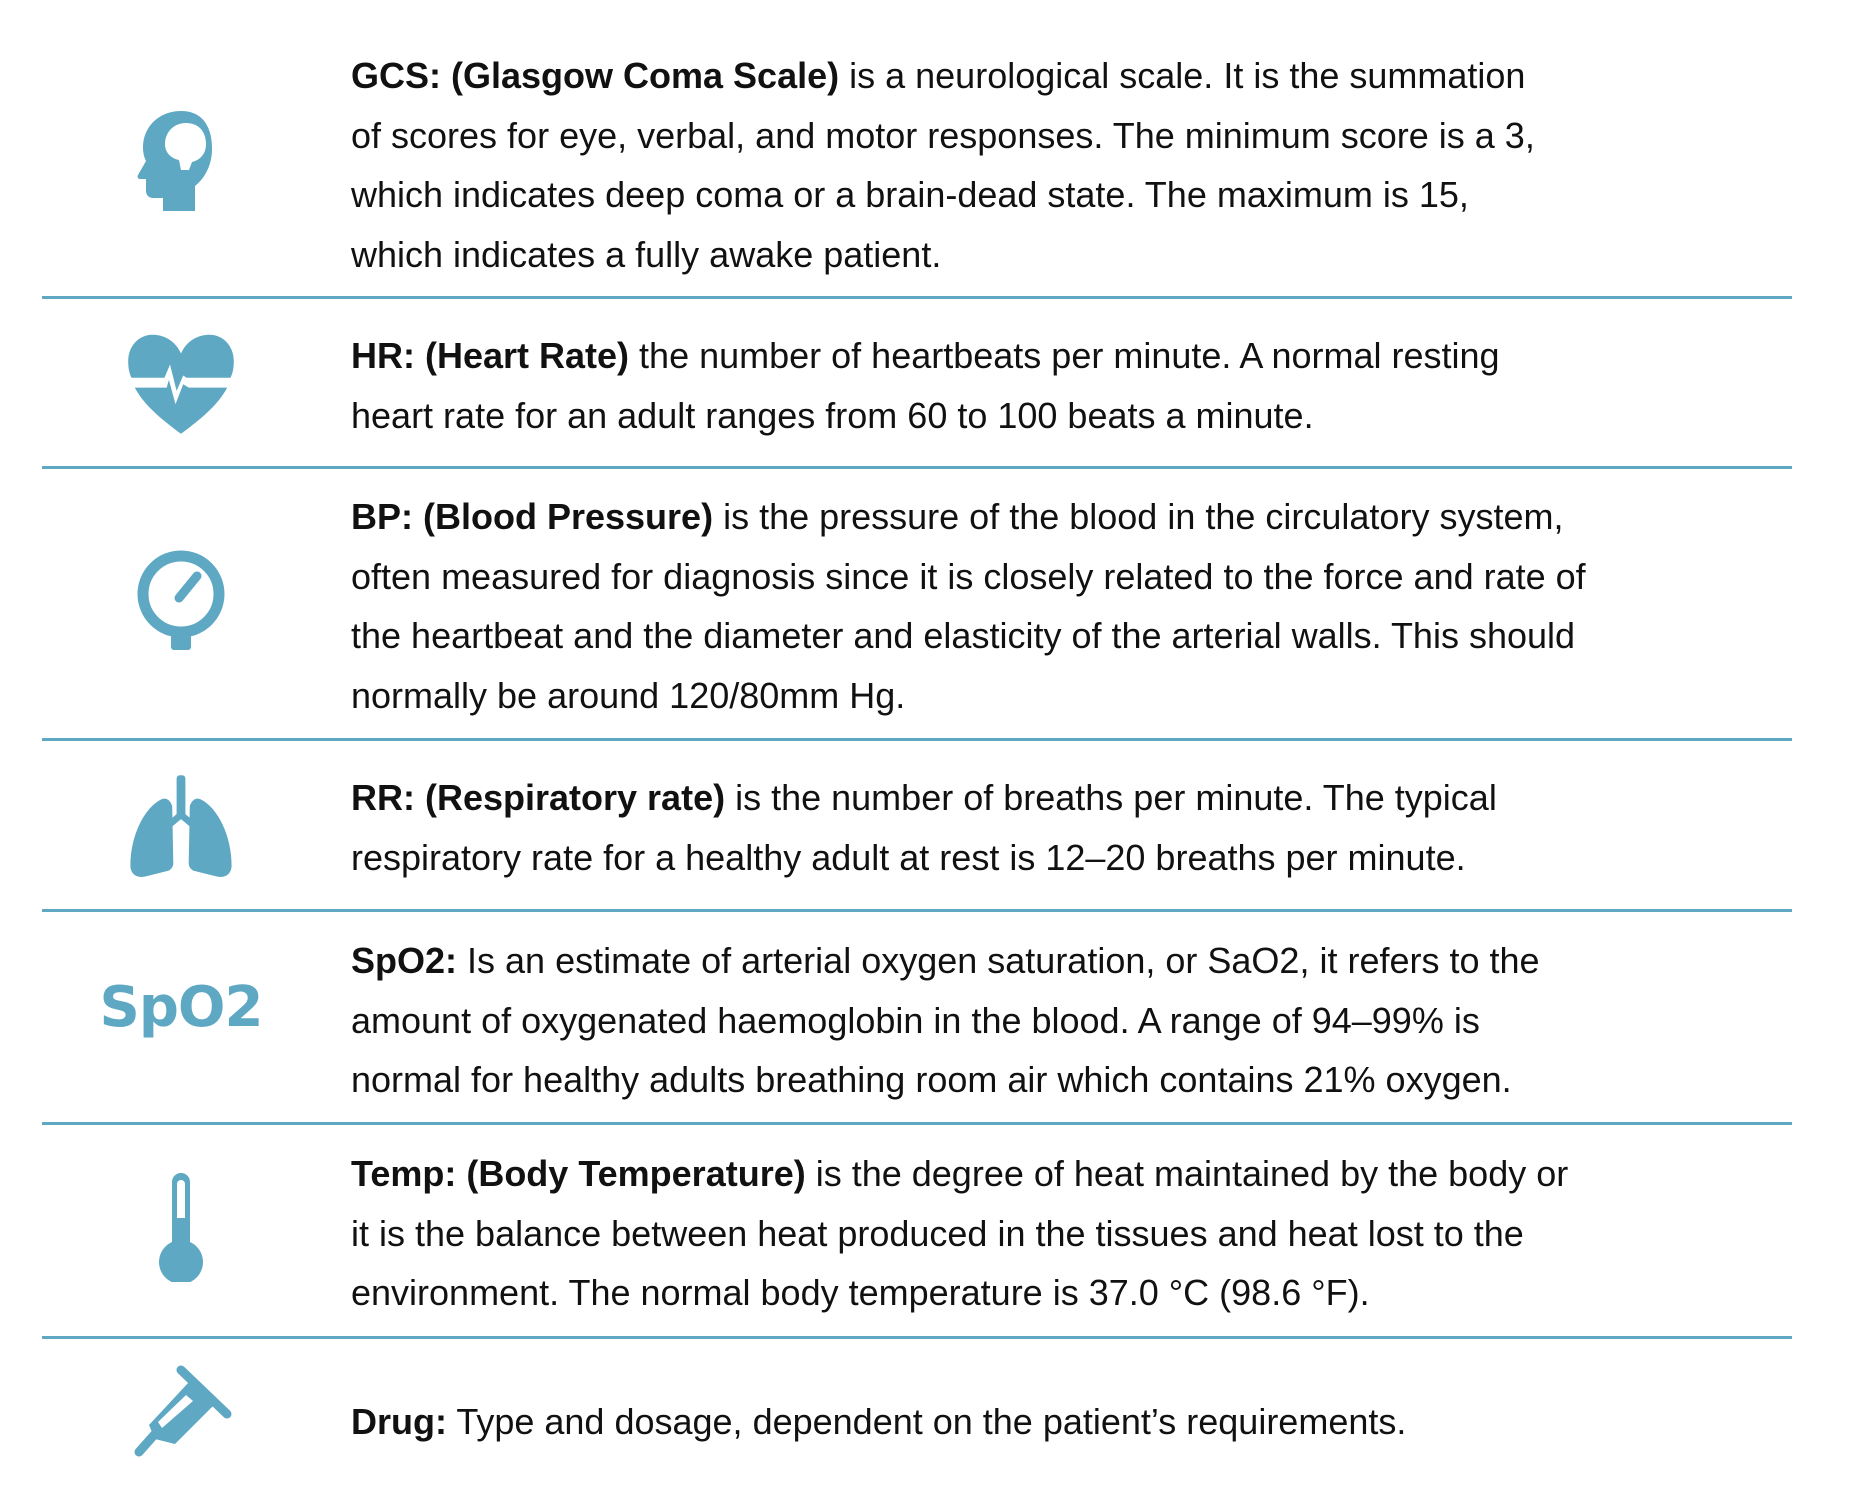 Image resolution: width=1874 pixels, height=1500 pixels. What do you see at coordinates (532, 516) in the screenshot?
I see `term: BP: (Blood Pressure)` at bounding box center [532, 516].